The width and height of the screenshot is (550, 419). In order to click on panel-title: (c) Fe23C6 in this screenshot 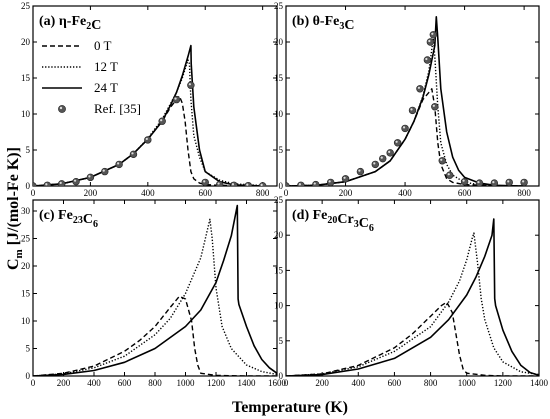, I will do `click(68, 219)`.